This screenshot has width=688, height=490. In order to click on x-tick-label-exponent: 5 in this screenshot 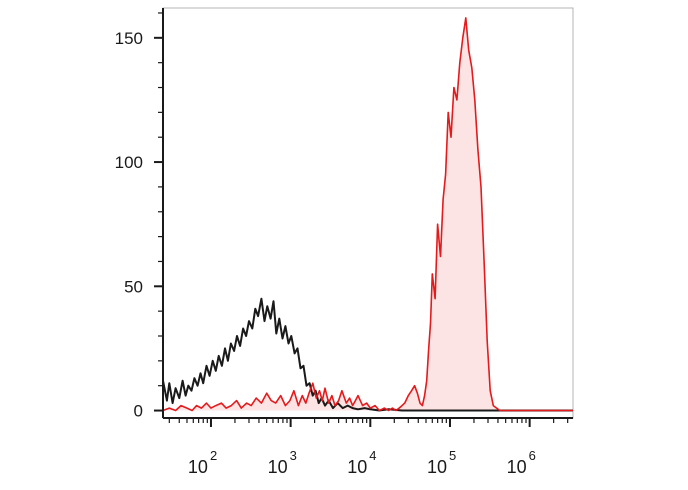, I will do `click(452, 455)`.